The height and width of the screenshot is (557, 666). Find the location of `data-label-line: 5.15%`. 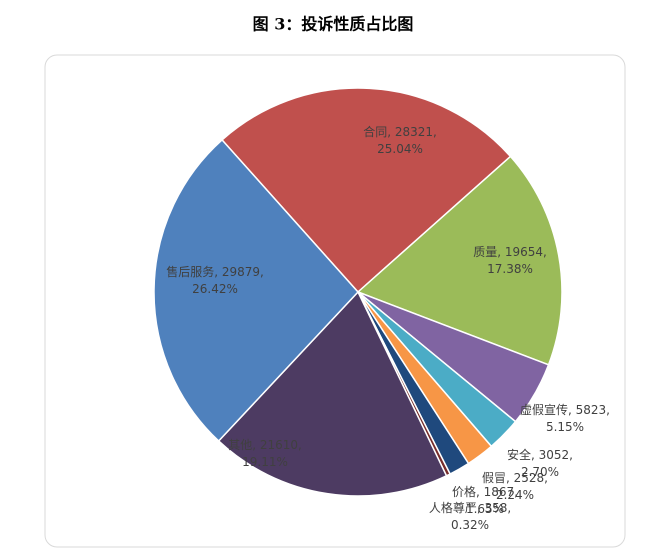

data-label-line: 5.15% is located at coordinates (565, 427).